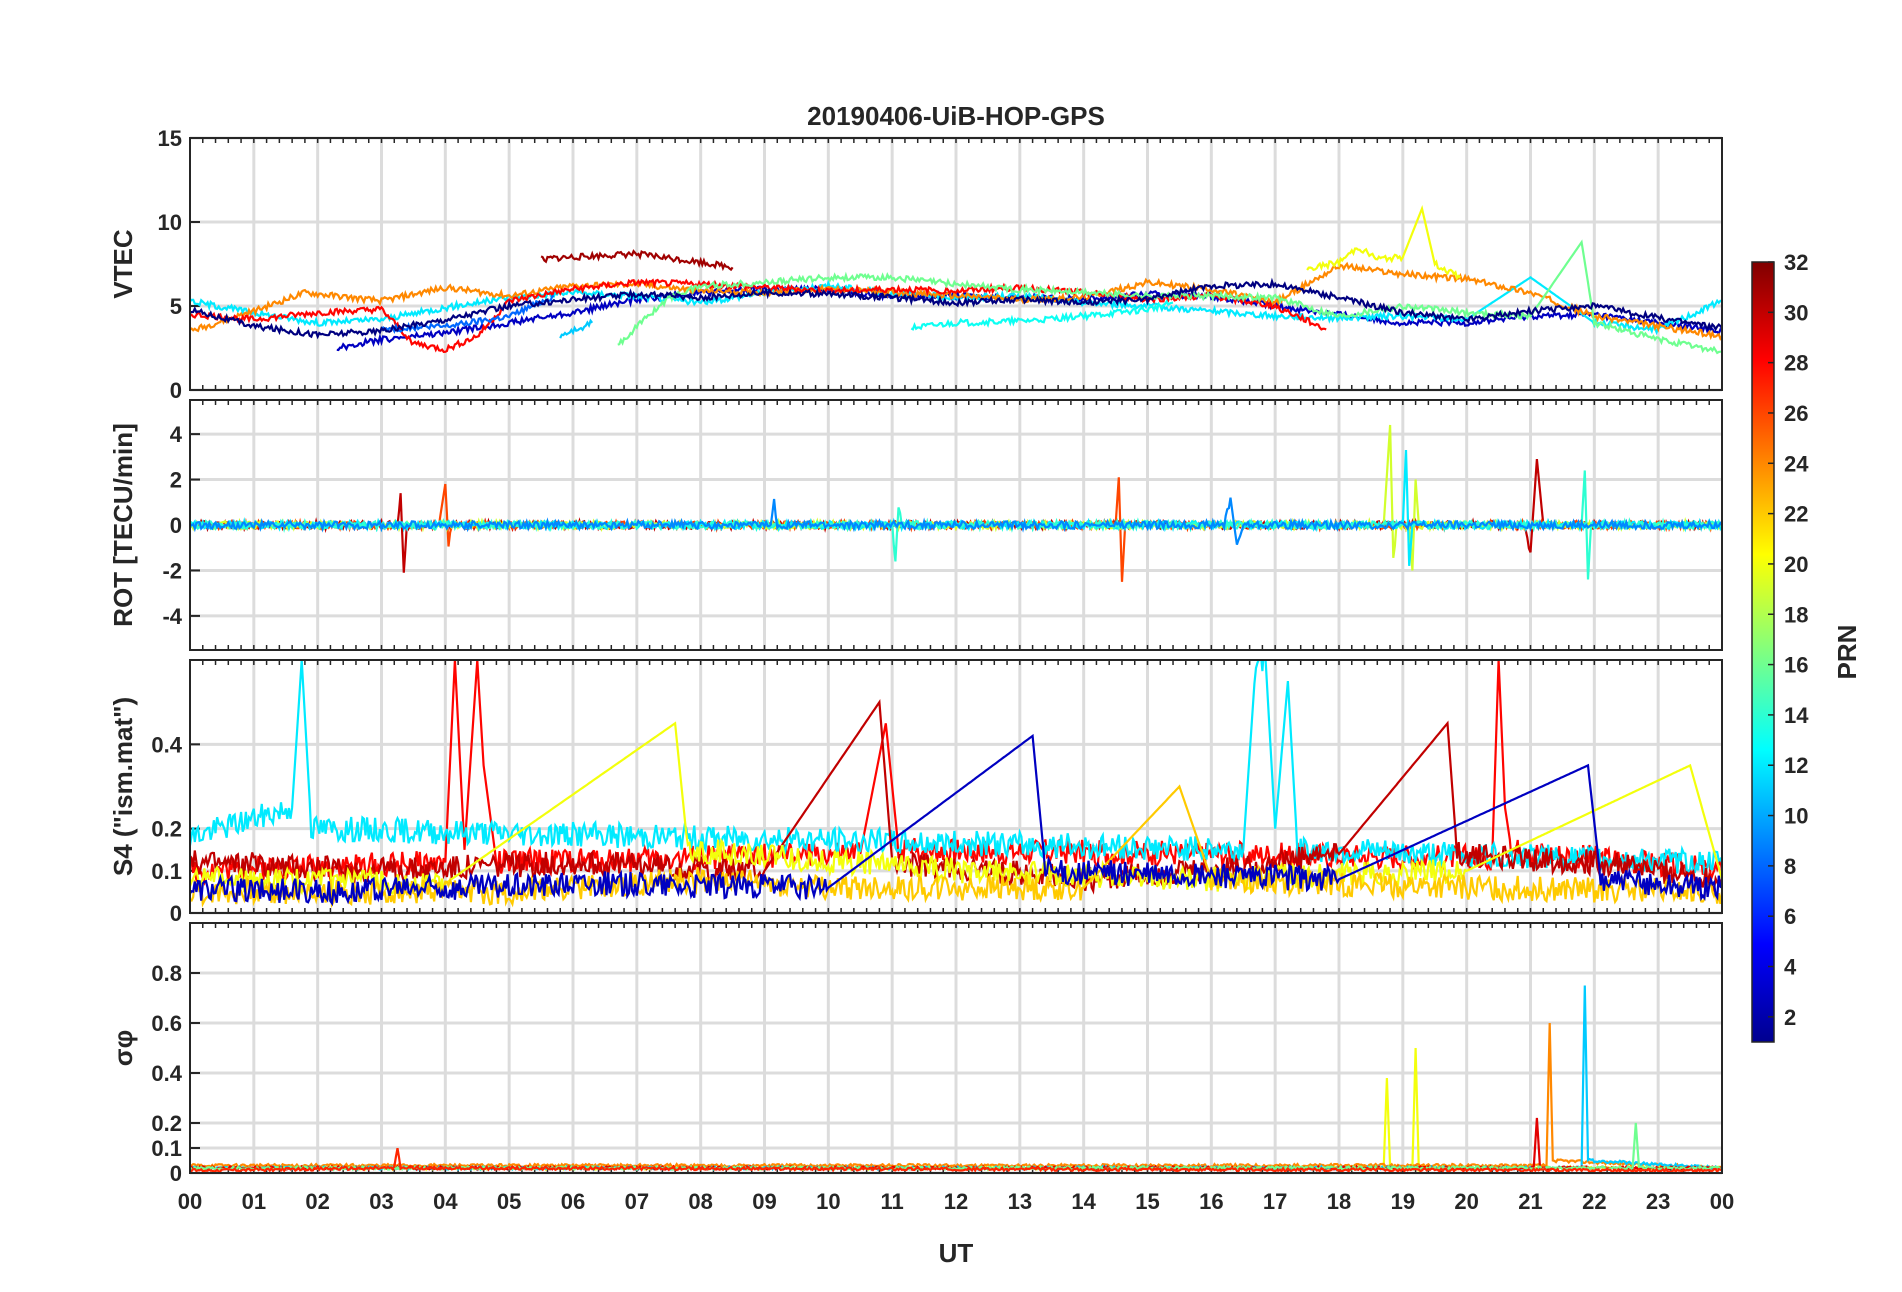 The image size is (1902, 1292). I want to click on y-tick-label: 0.6, so click(166, 1023).